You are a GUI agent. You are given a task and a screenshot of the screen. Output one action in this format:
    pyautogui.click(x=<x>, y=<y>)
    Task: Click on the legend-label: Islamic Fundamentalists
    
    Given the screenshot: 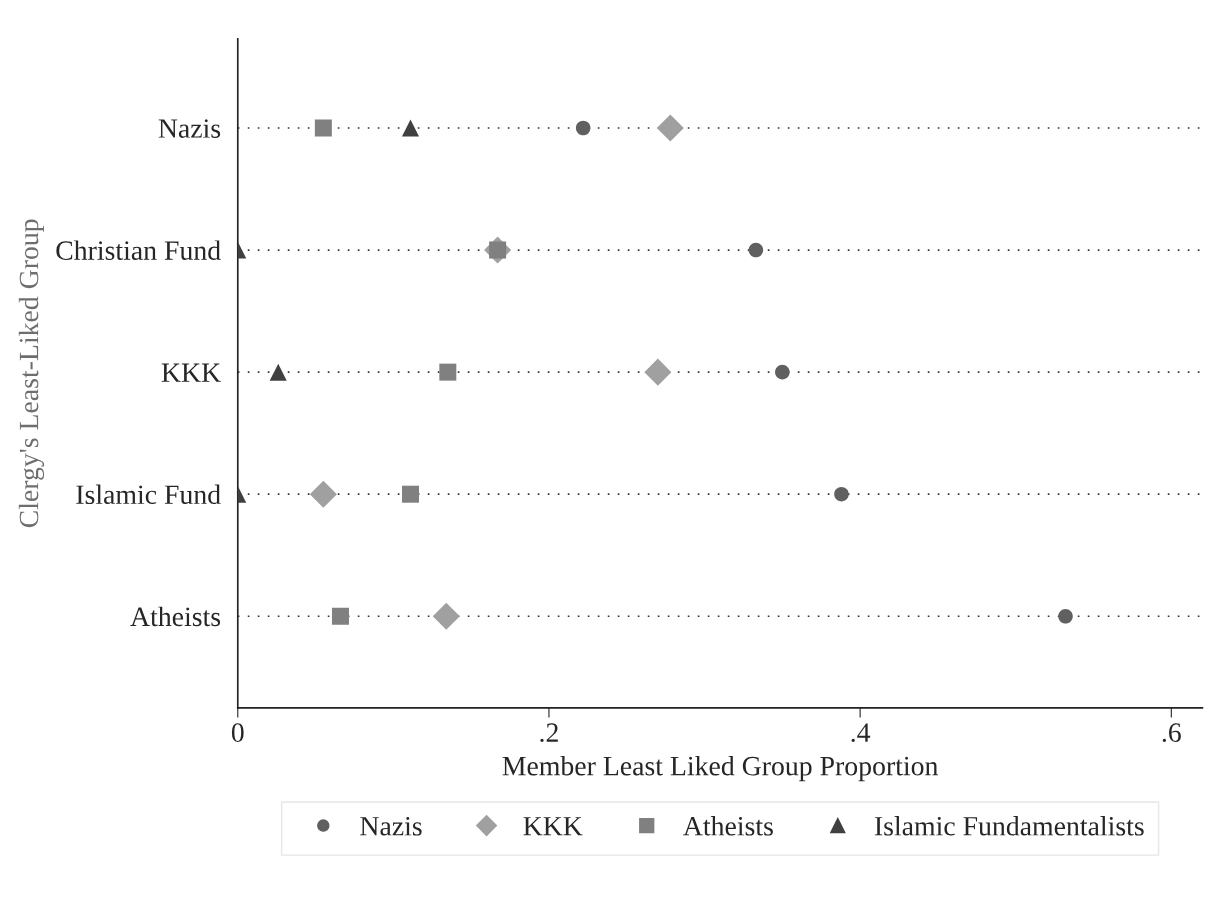 What is the action you would take?
    pyautogui.click(x=1009, y=826)
    